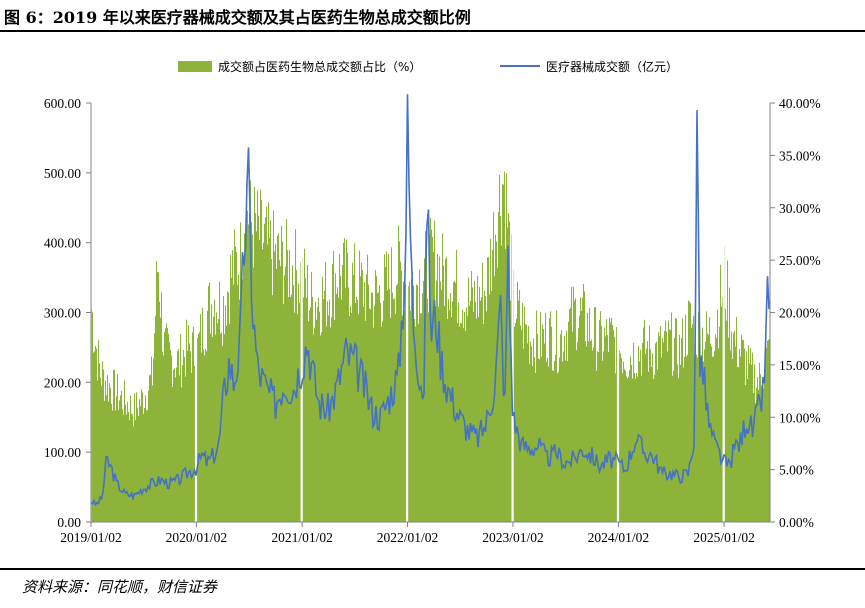 The image size is (865, 608). What do you see at coordinates (513, 537) in the screenshot?
I see `x-tick-label: 2023/01/02` at bounding box center [513, 537].